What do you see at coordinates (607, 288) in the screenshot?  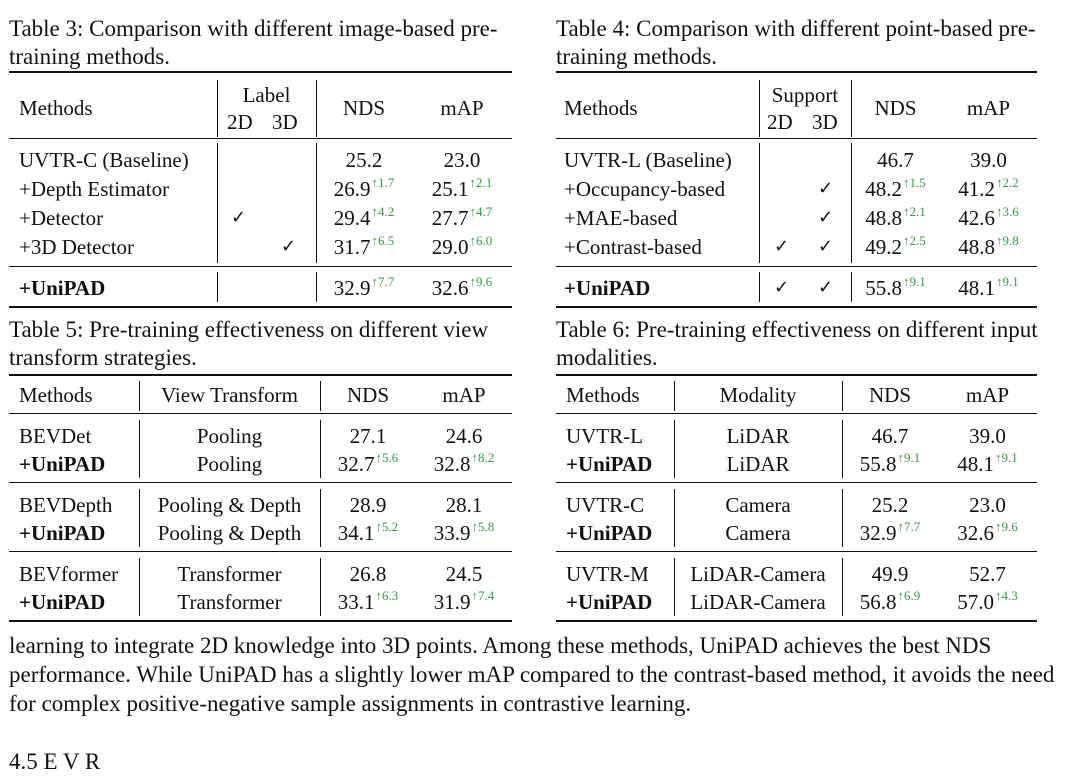 I see `table4-cell-method: +UniPAD` at bounding box center [607, 288].